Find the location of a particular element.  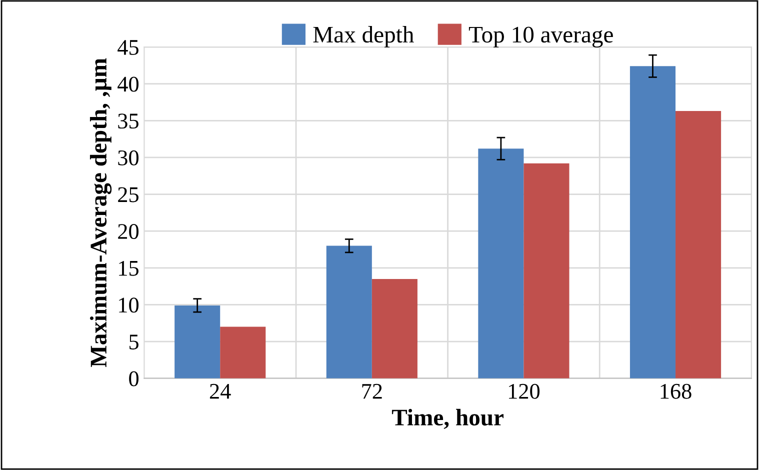

y-tick-label: 25 is located at coordinates (128, 194).